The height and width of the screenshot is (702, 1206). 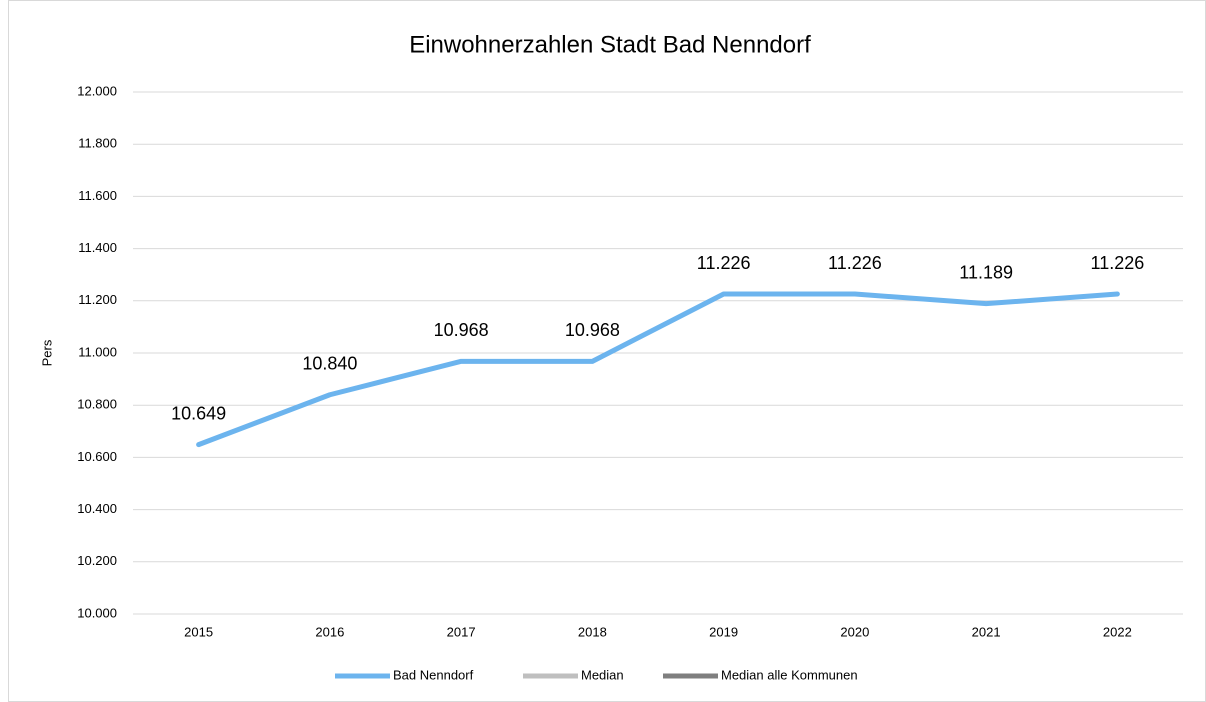 What do you see at coordinates (97, 612) in the screenshot?
I see `y-tick-label: 10.000` at bounding box center [97, 612].